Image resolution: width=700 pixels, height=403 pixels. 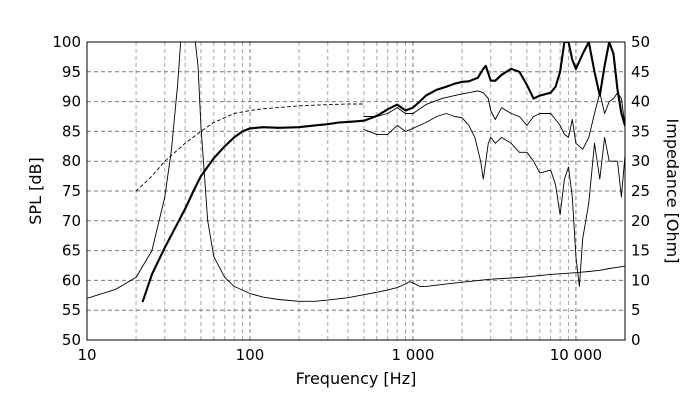 I want to click on y-tick-label: 80, so click(x=71, y=161).